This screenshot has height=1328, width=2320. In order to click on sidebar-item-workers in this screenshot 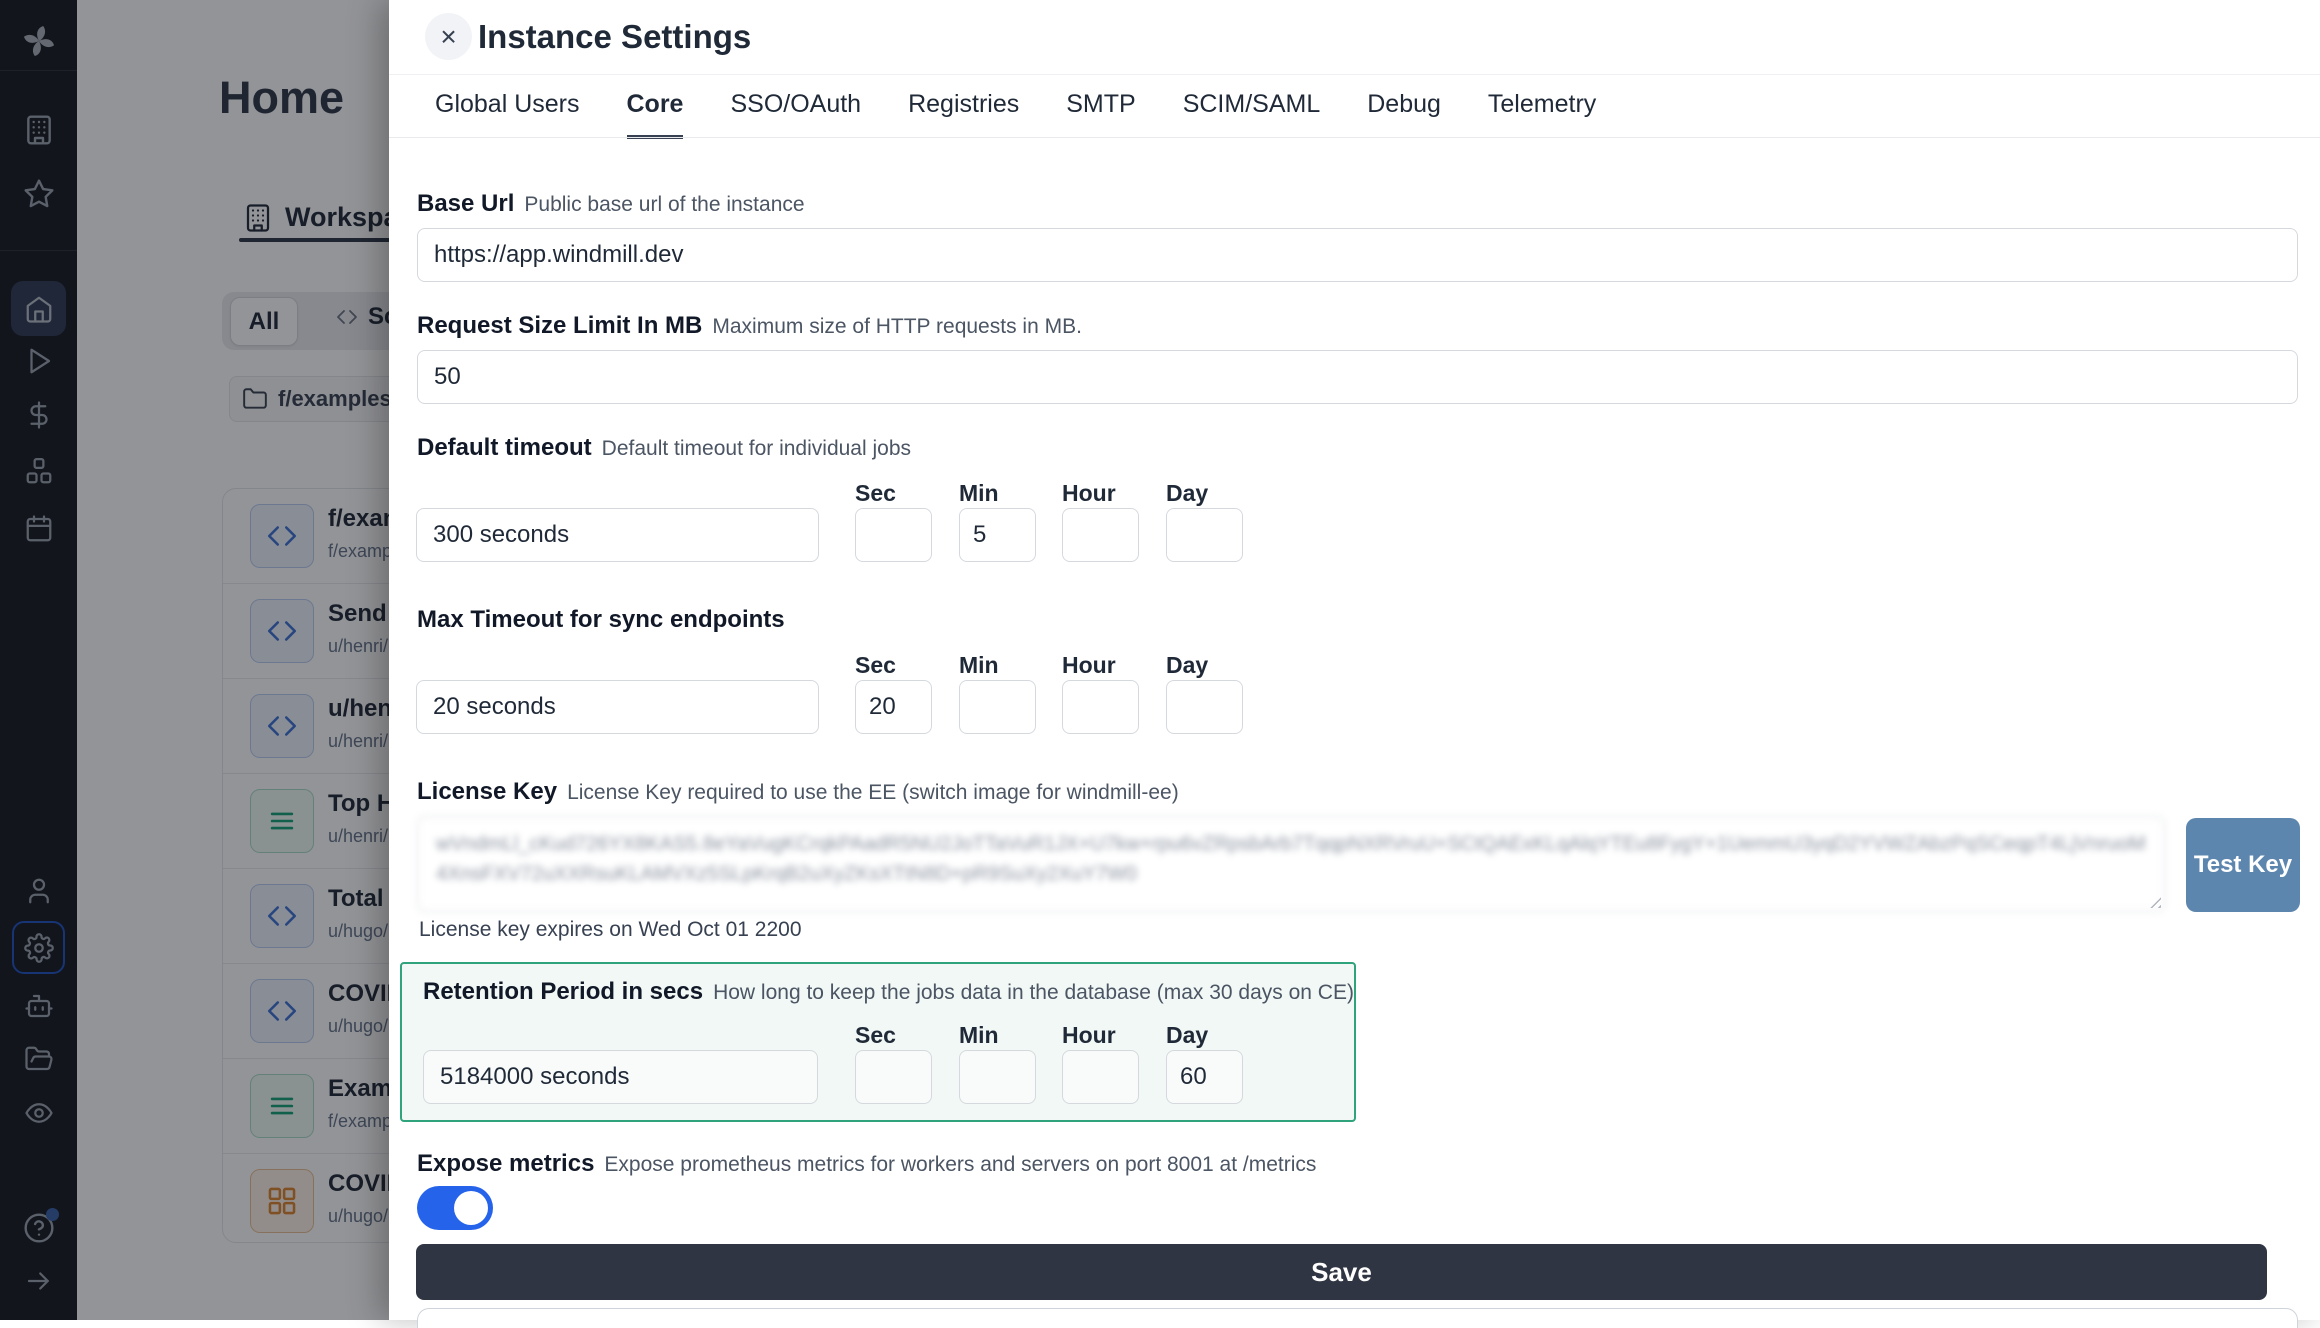, I will do `click(39, 1006)`.